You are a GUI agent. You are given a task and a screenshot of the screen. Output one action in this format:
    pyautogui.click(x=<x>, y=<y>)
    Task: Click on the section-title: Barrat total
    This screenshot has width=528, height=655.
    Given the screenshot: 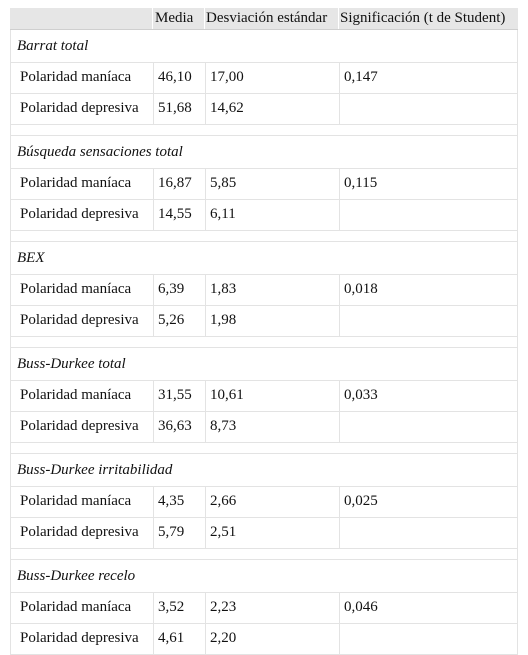 What is the action you would take?
    pyautogui.click(x=264, y=46)
    